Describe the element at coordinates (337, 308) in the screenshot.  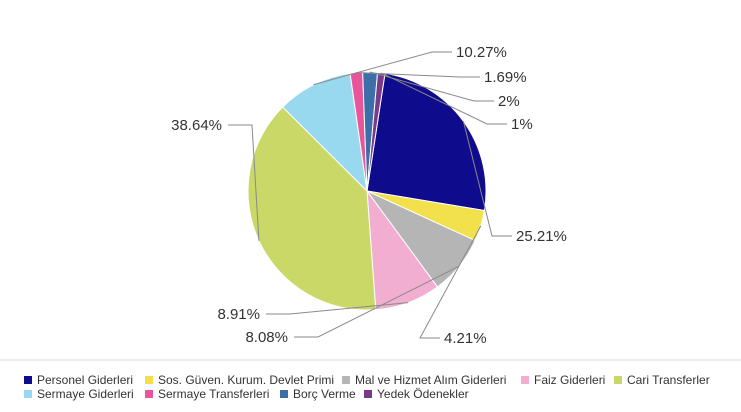
I see `connector-faiz-giderleri` at that location.